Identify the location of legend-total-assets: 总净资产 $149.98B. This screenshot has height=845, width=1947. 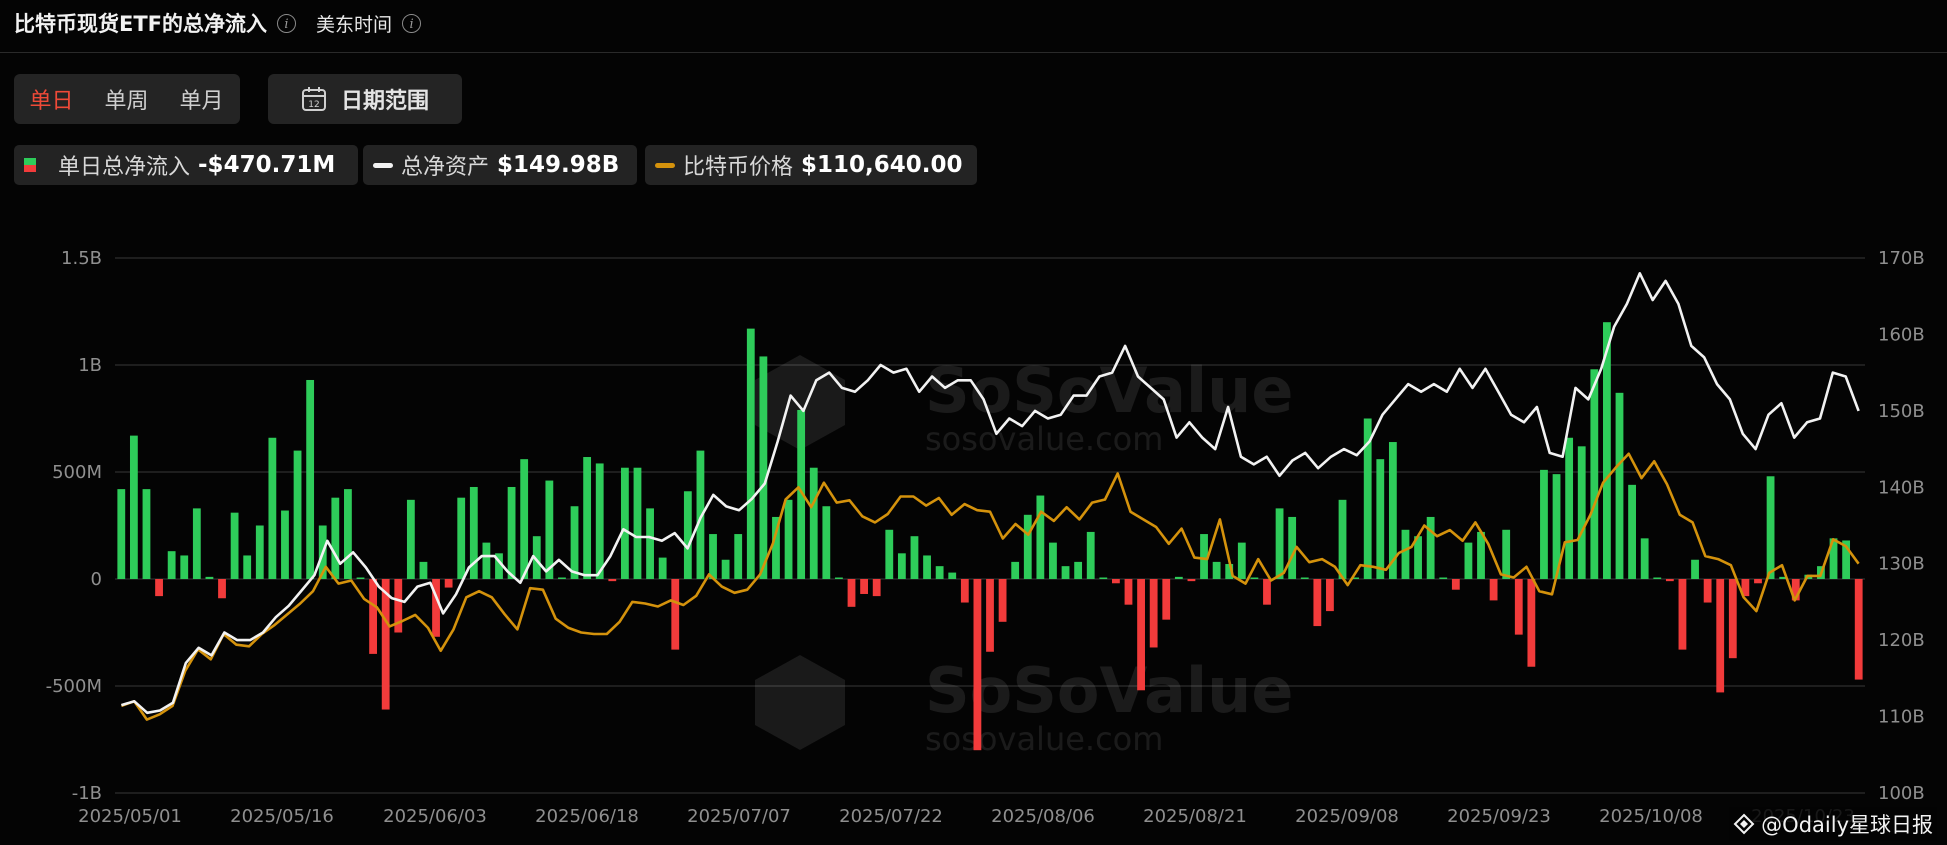
(500, 165).